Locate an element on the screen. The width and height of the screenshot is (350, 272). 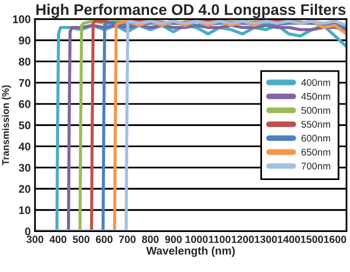
y-tick-label: 30 is located at coordinates (24, 168).